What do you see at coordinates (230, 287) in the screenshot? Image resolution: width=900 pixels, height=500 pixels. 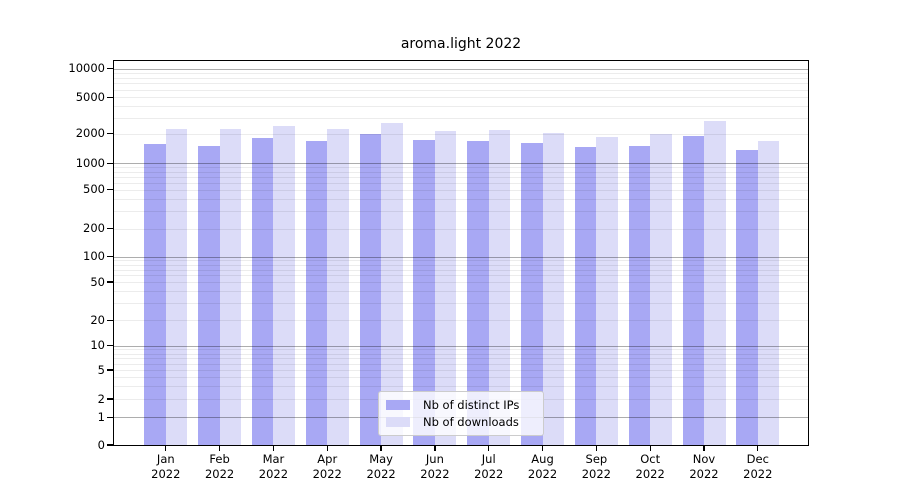 I see `bar-nb-of-downloads-feb` at bounding box center [230, 287].